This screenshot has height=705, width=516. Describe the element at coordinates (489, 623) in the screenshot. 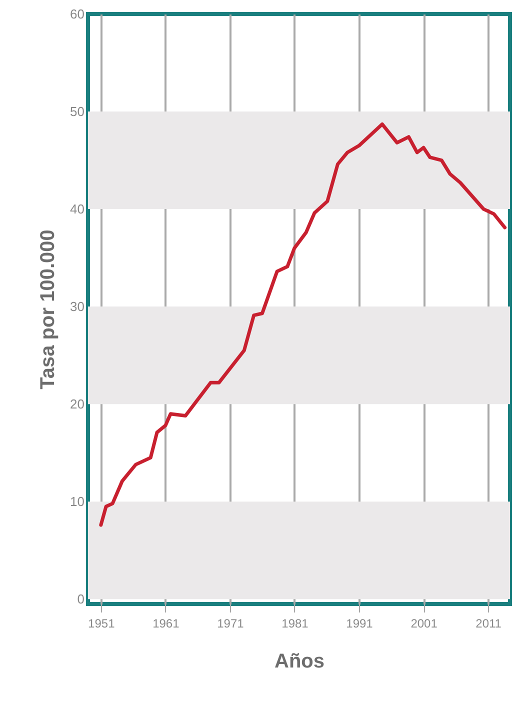

I see `x-tick-label: 2011` at that location.